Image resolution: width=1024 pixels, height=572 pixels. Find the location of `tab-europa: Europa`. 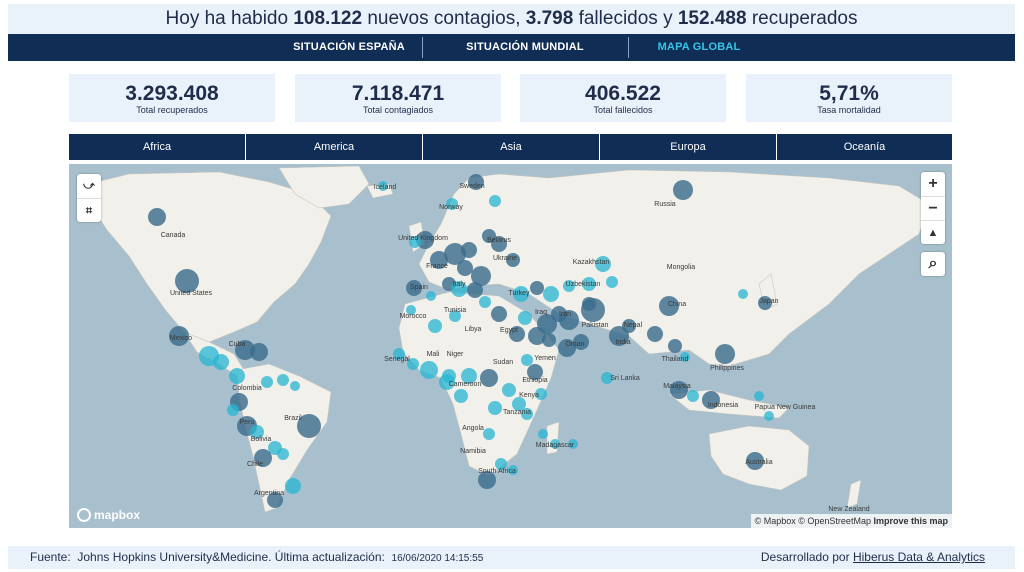

tab-europa: Europa is located at coordinates (688, 147).